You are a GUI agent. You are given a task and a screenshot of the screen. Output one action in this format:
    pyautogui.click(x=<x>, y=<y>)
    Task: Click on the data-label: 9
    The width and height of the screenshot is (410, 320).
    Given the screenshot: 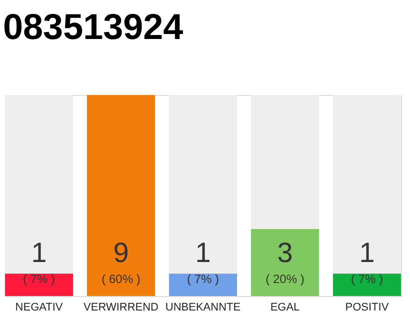 What is the action you would take?
    pyautogui.click(x=121, y=252)
    